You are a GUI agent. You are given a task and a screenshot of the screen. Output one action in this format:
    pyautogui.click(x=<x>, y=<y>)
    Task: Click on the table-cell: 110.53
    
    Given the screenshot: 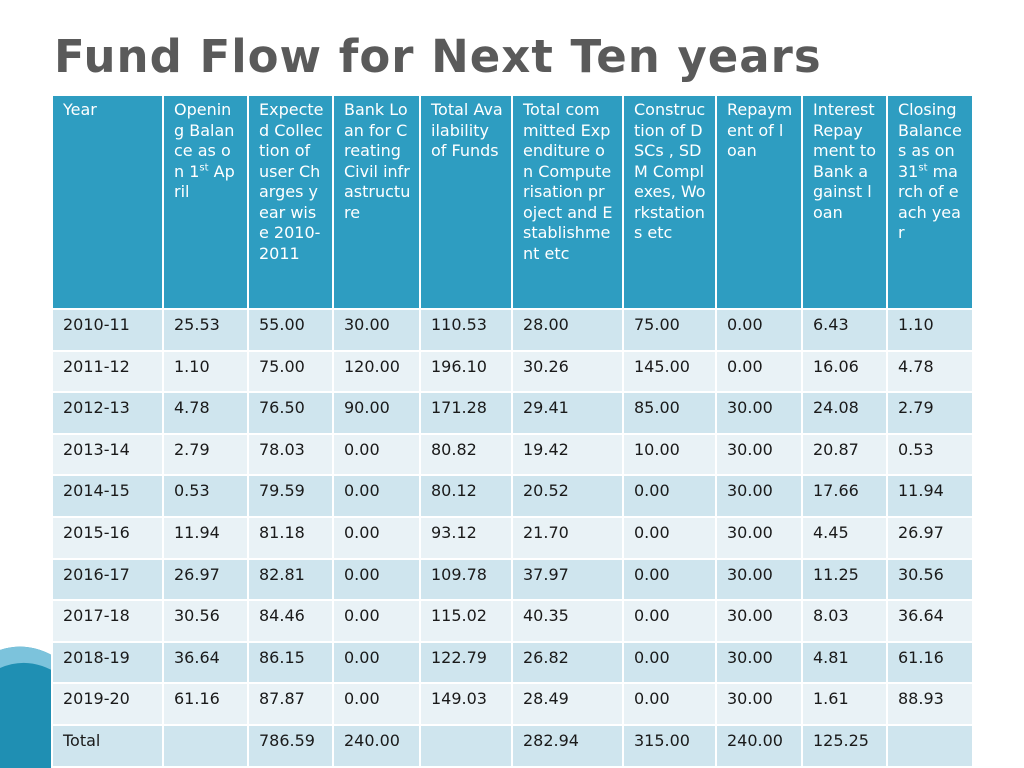 What is the action you would take?
    pyautogui.click(x=466, y=330)
    